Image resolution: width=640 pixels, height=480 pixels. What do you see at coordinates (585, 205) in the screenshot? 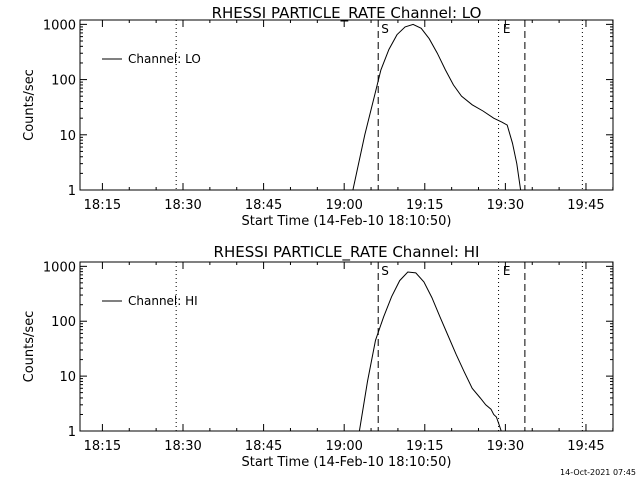
I see `x-tick-label-0: 19:45` at bounding box center [585, 205].